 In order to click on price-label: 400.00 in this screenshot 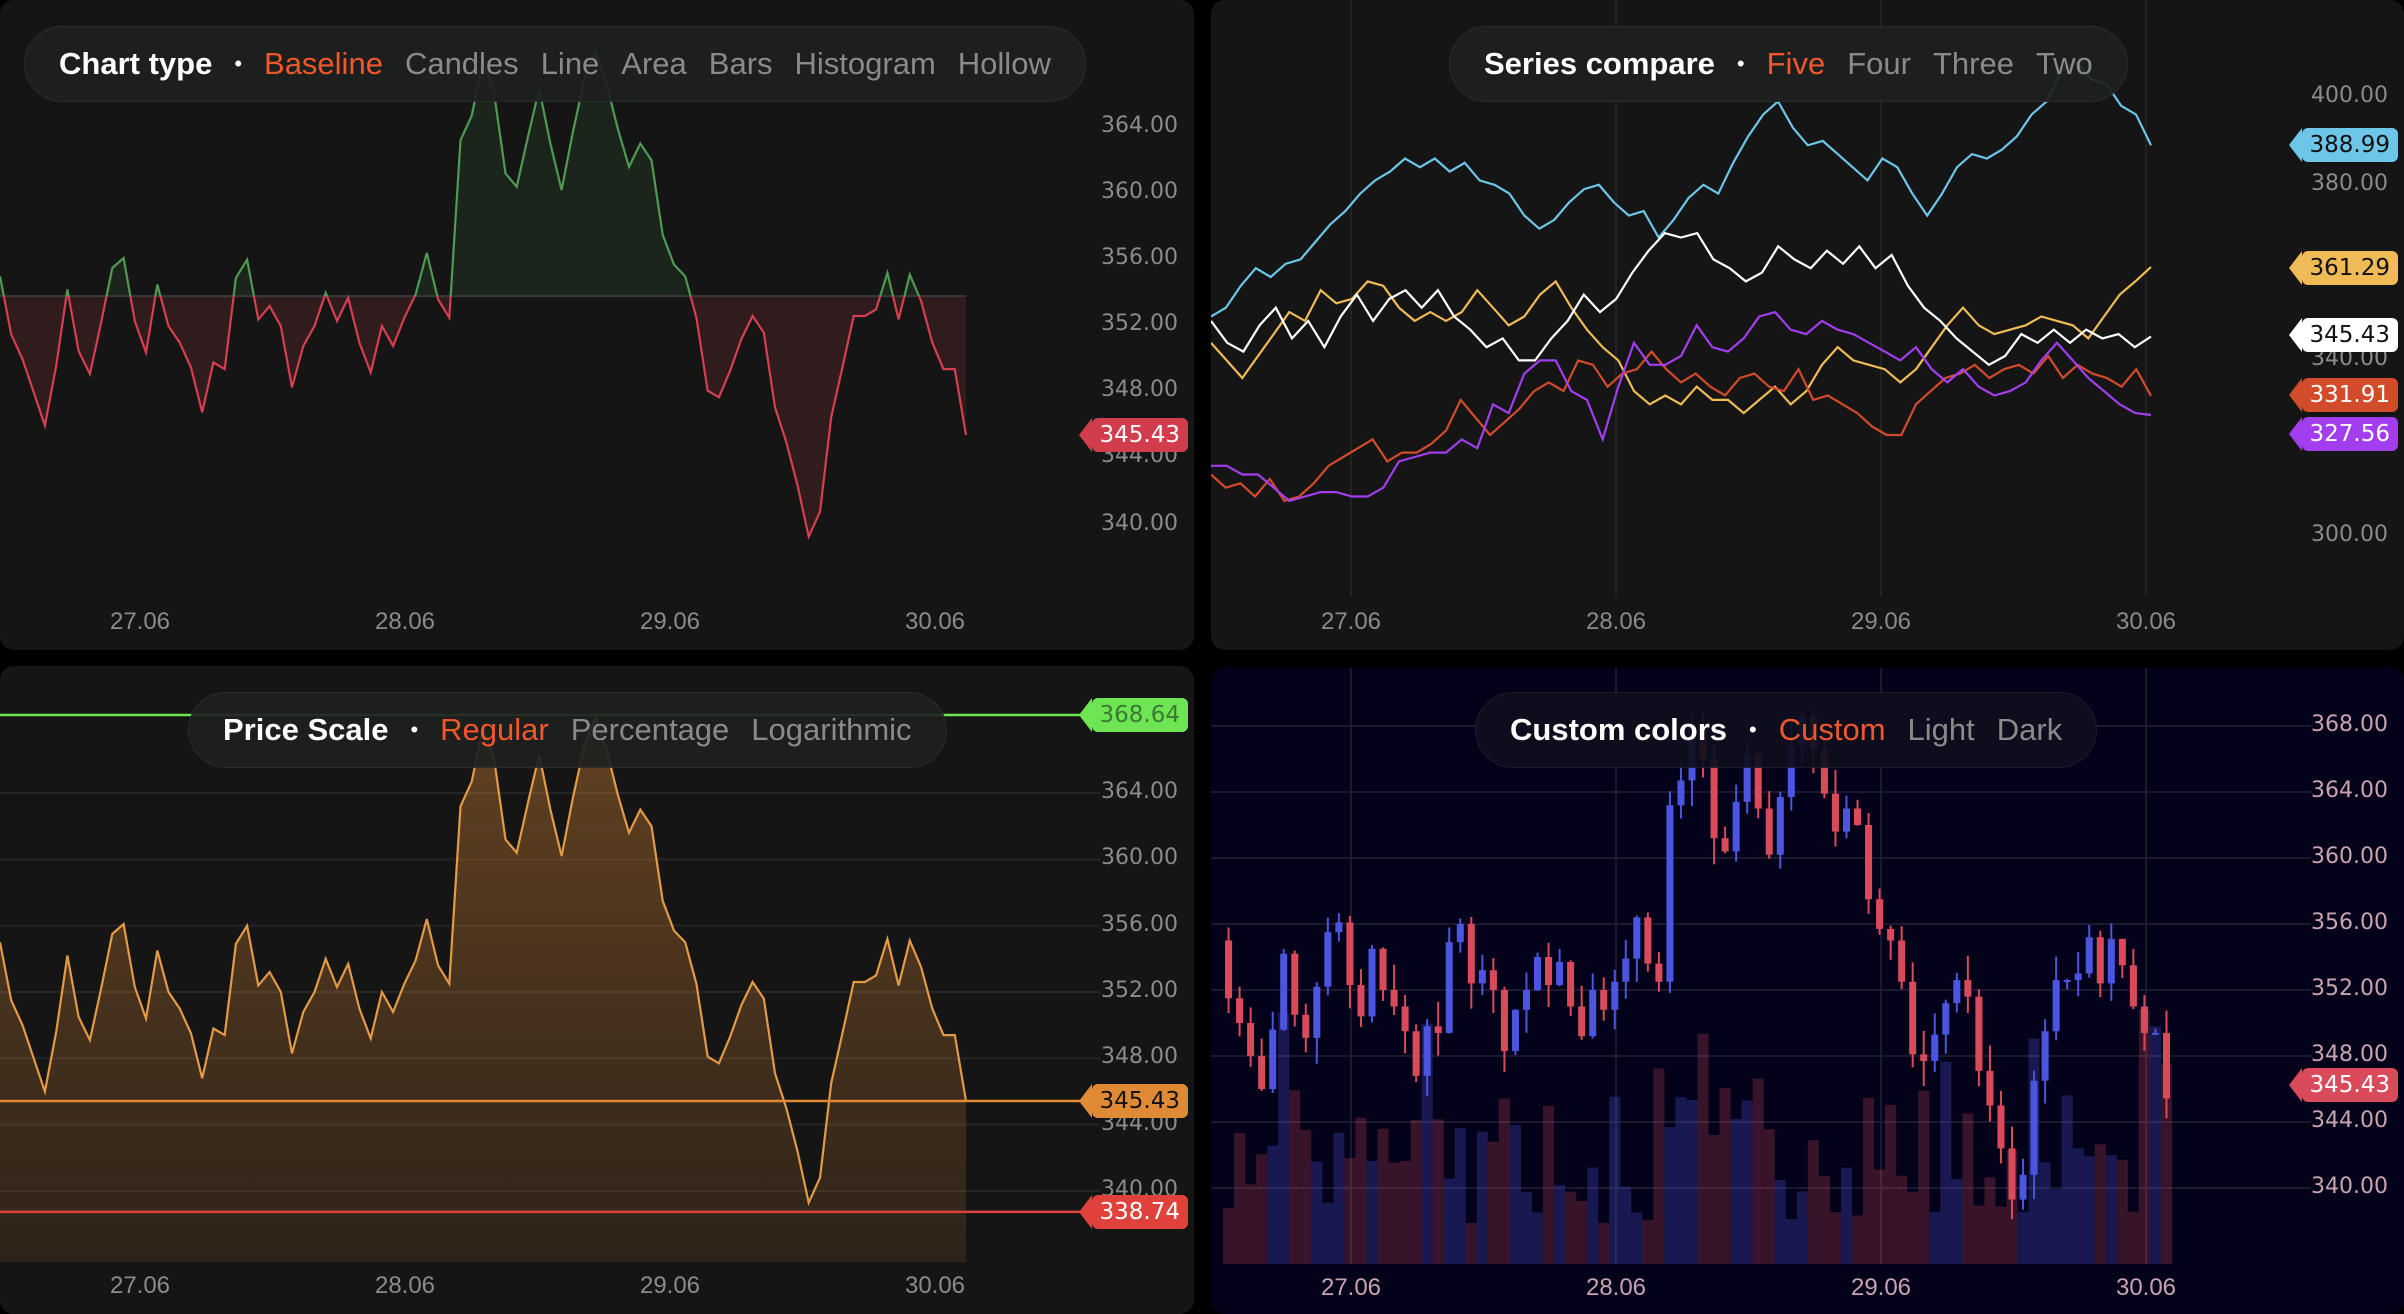, I will do `click(2349, 95)`.